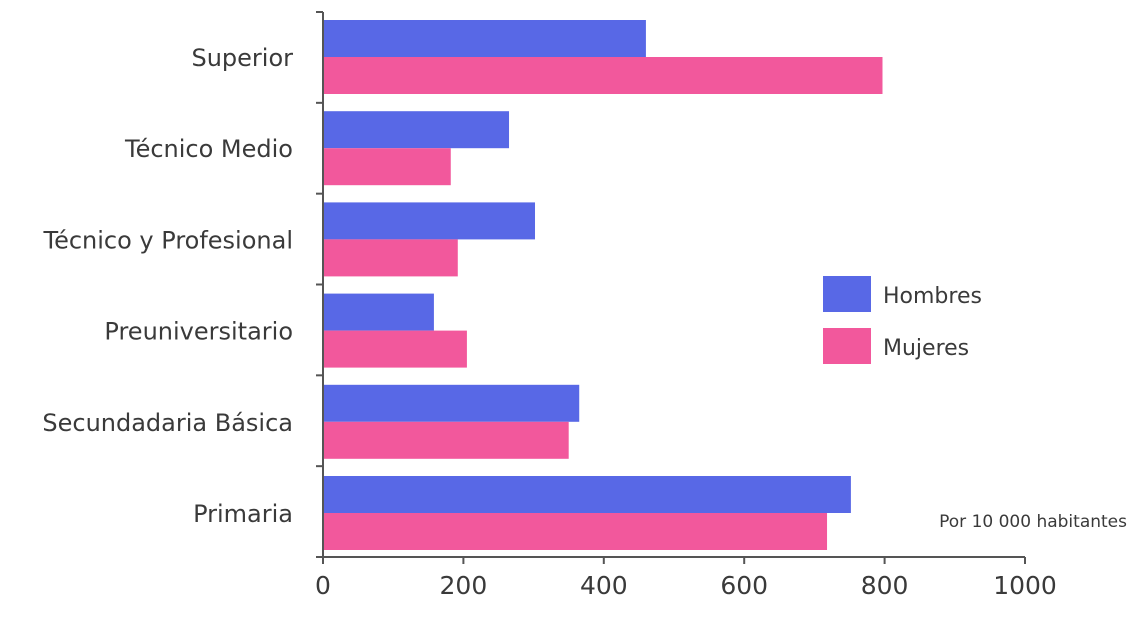  I want to click on category-label: Superior, so click(242, 58).